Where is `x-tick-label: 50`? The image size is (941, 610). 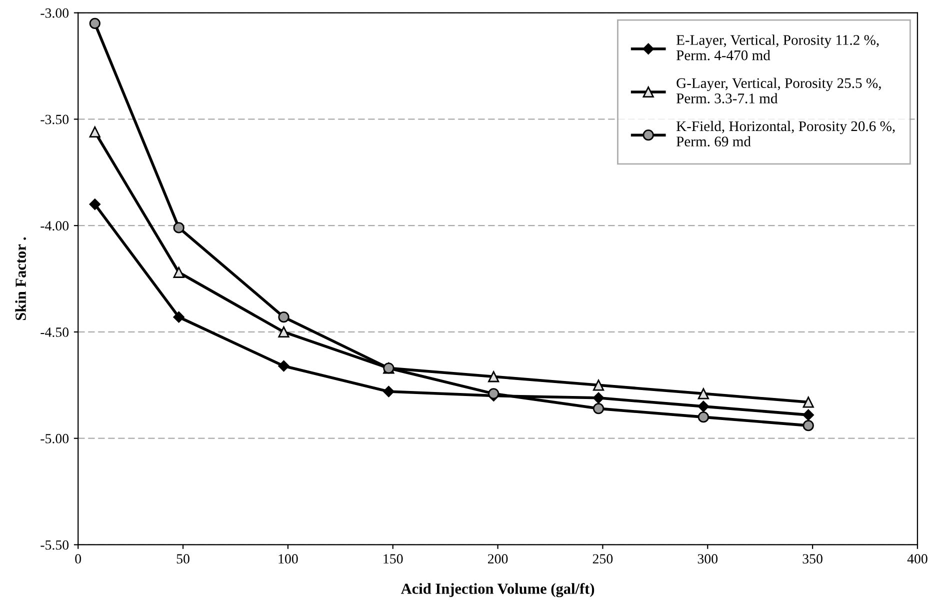 x-tick-label: 50 is located at coordinates (183, 559).